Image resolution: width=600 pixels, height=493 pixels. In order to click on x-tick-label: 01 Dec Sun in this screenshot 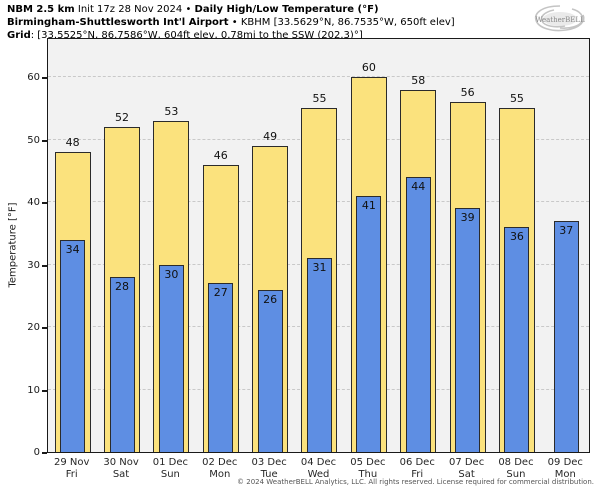, I will do `click(170, 469)`.